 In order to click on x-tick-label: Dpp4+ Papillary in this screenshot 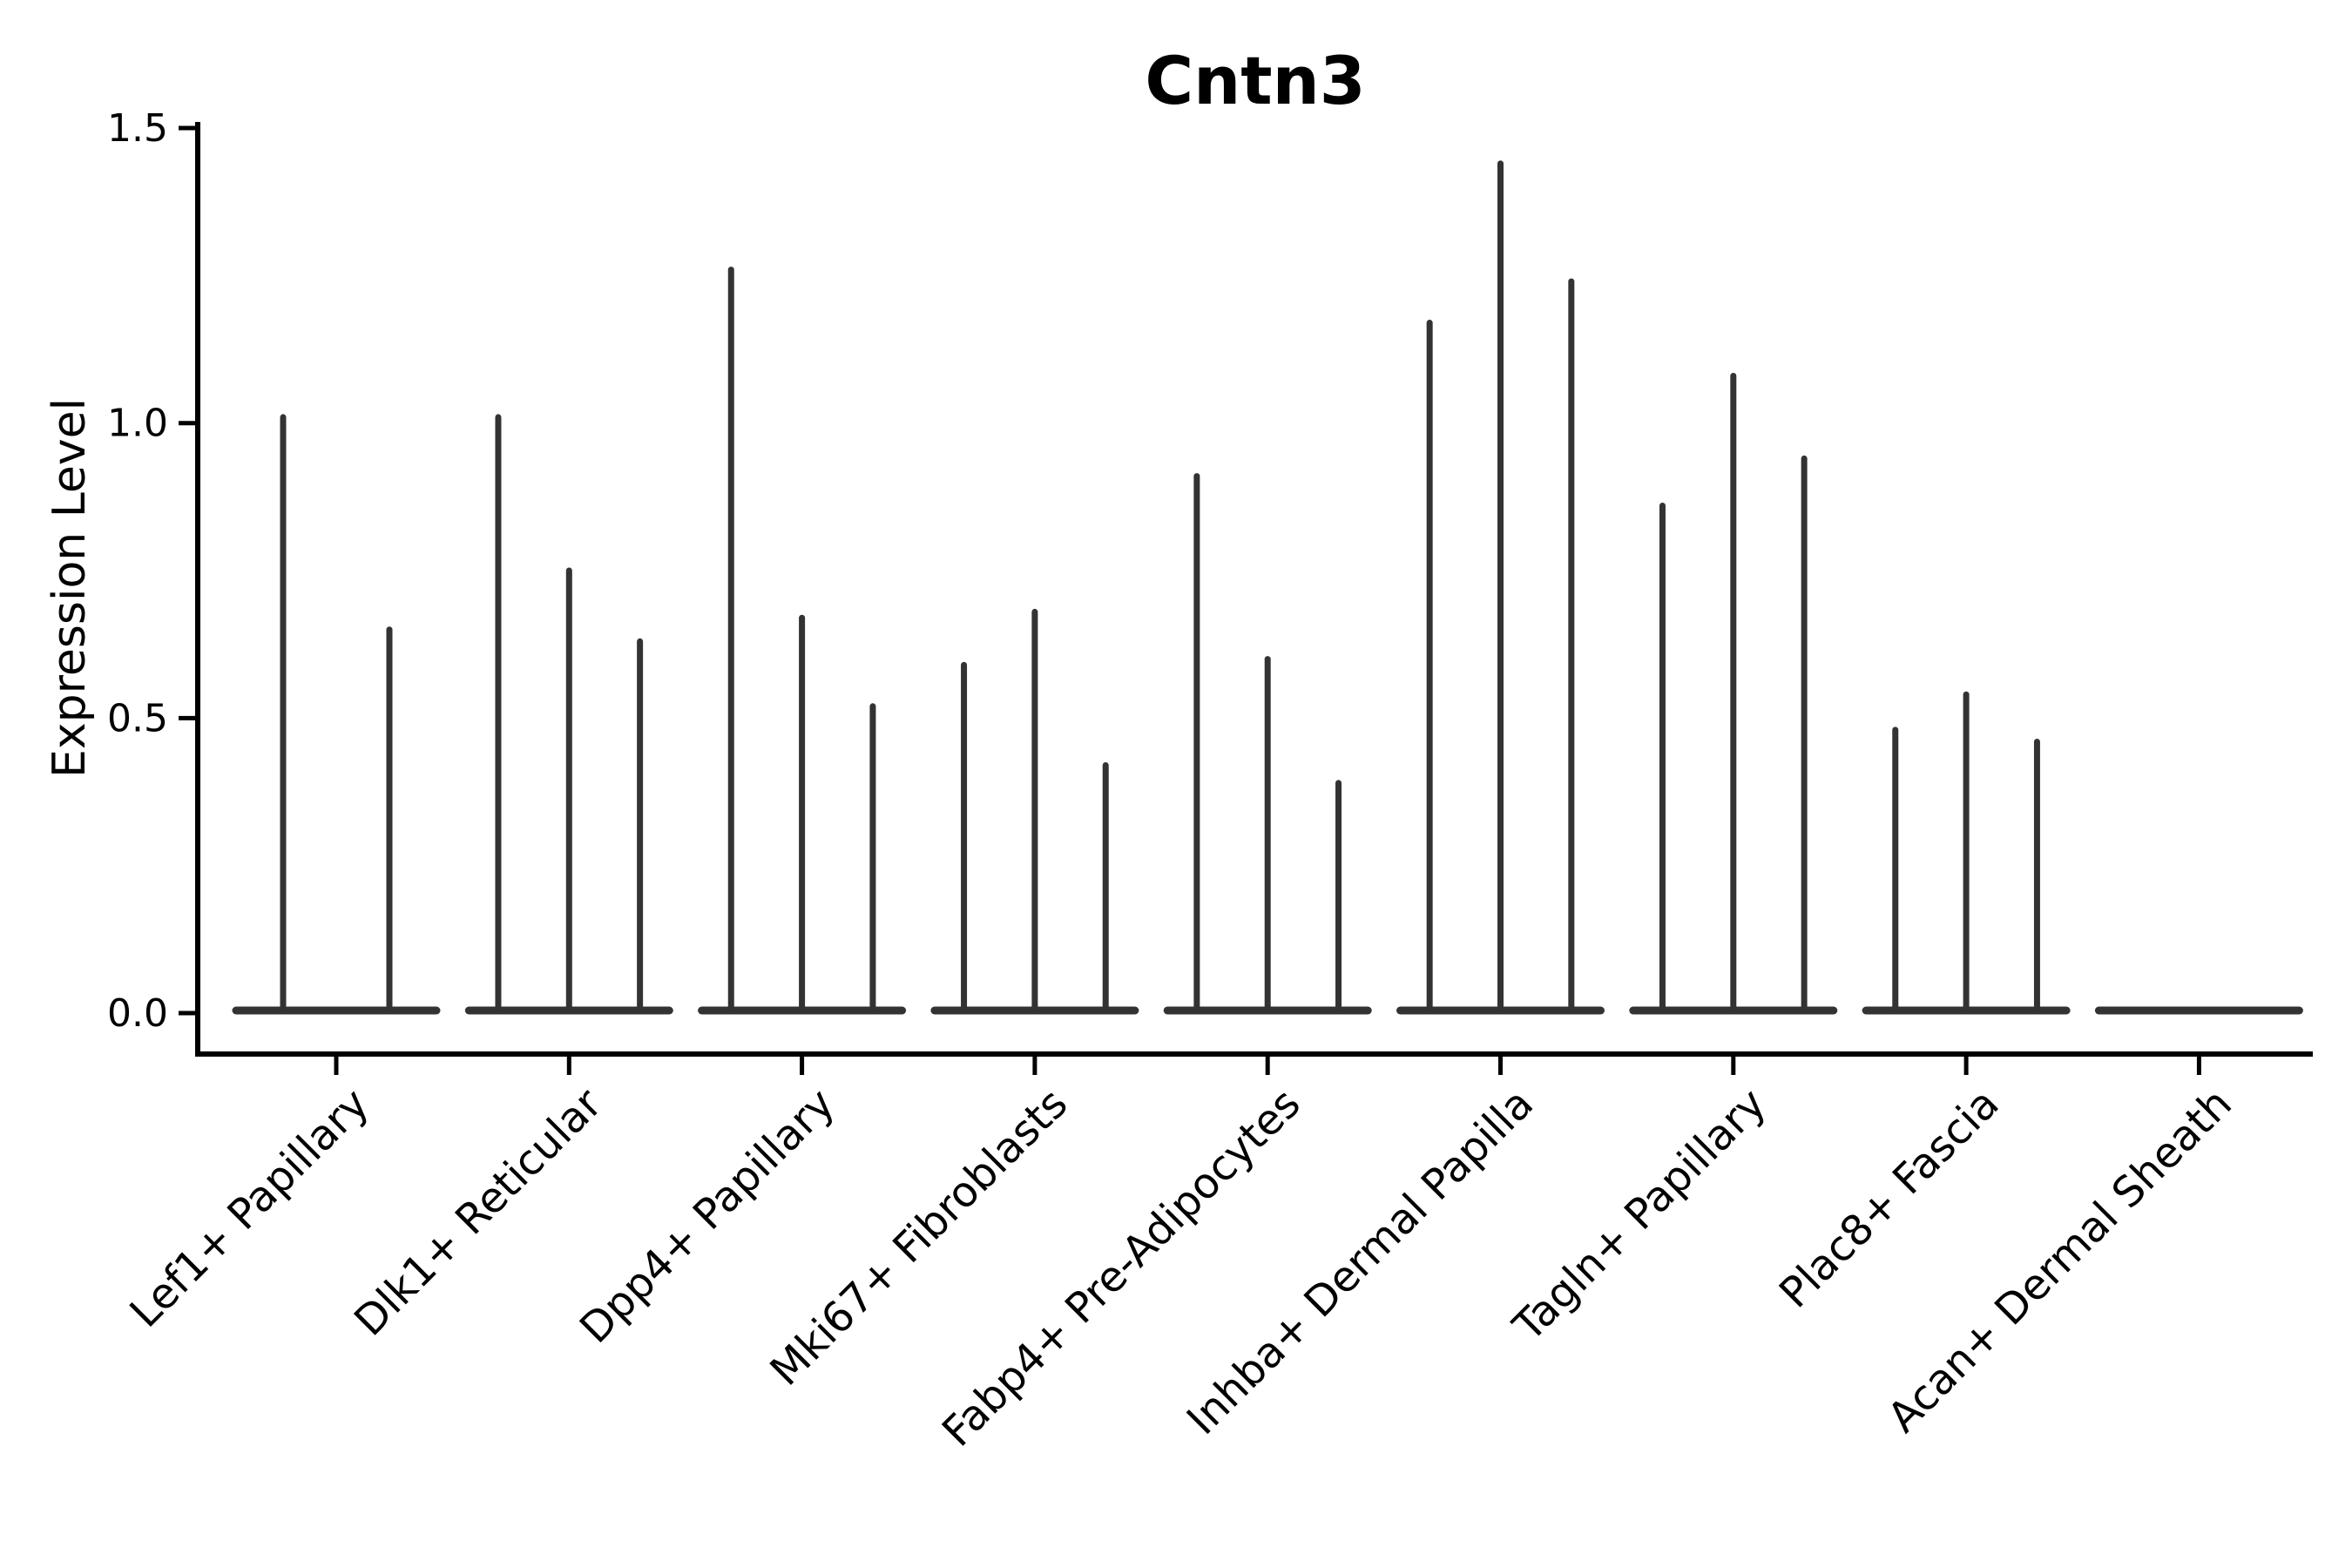, I will do `click(707, 1216)`.